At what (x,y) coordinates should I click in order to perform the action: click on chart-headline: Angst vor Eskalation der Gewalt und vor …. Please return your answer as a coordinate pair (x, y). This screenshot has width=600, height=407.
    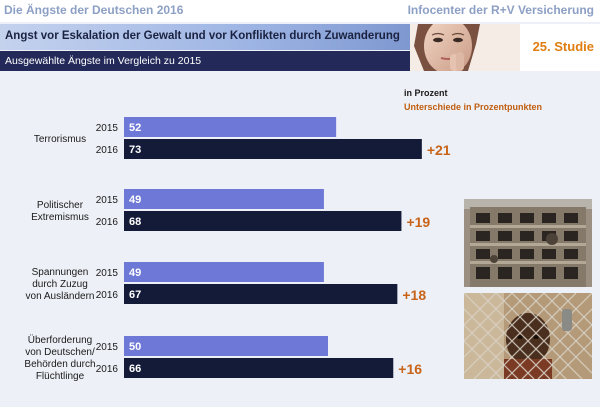
    Looking at the image, I should click on (202, 36).